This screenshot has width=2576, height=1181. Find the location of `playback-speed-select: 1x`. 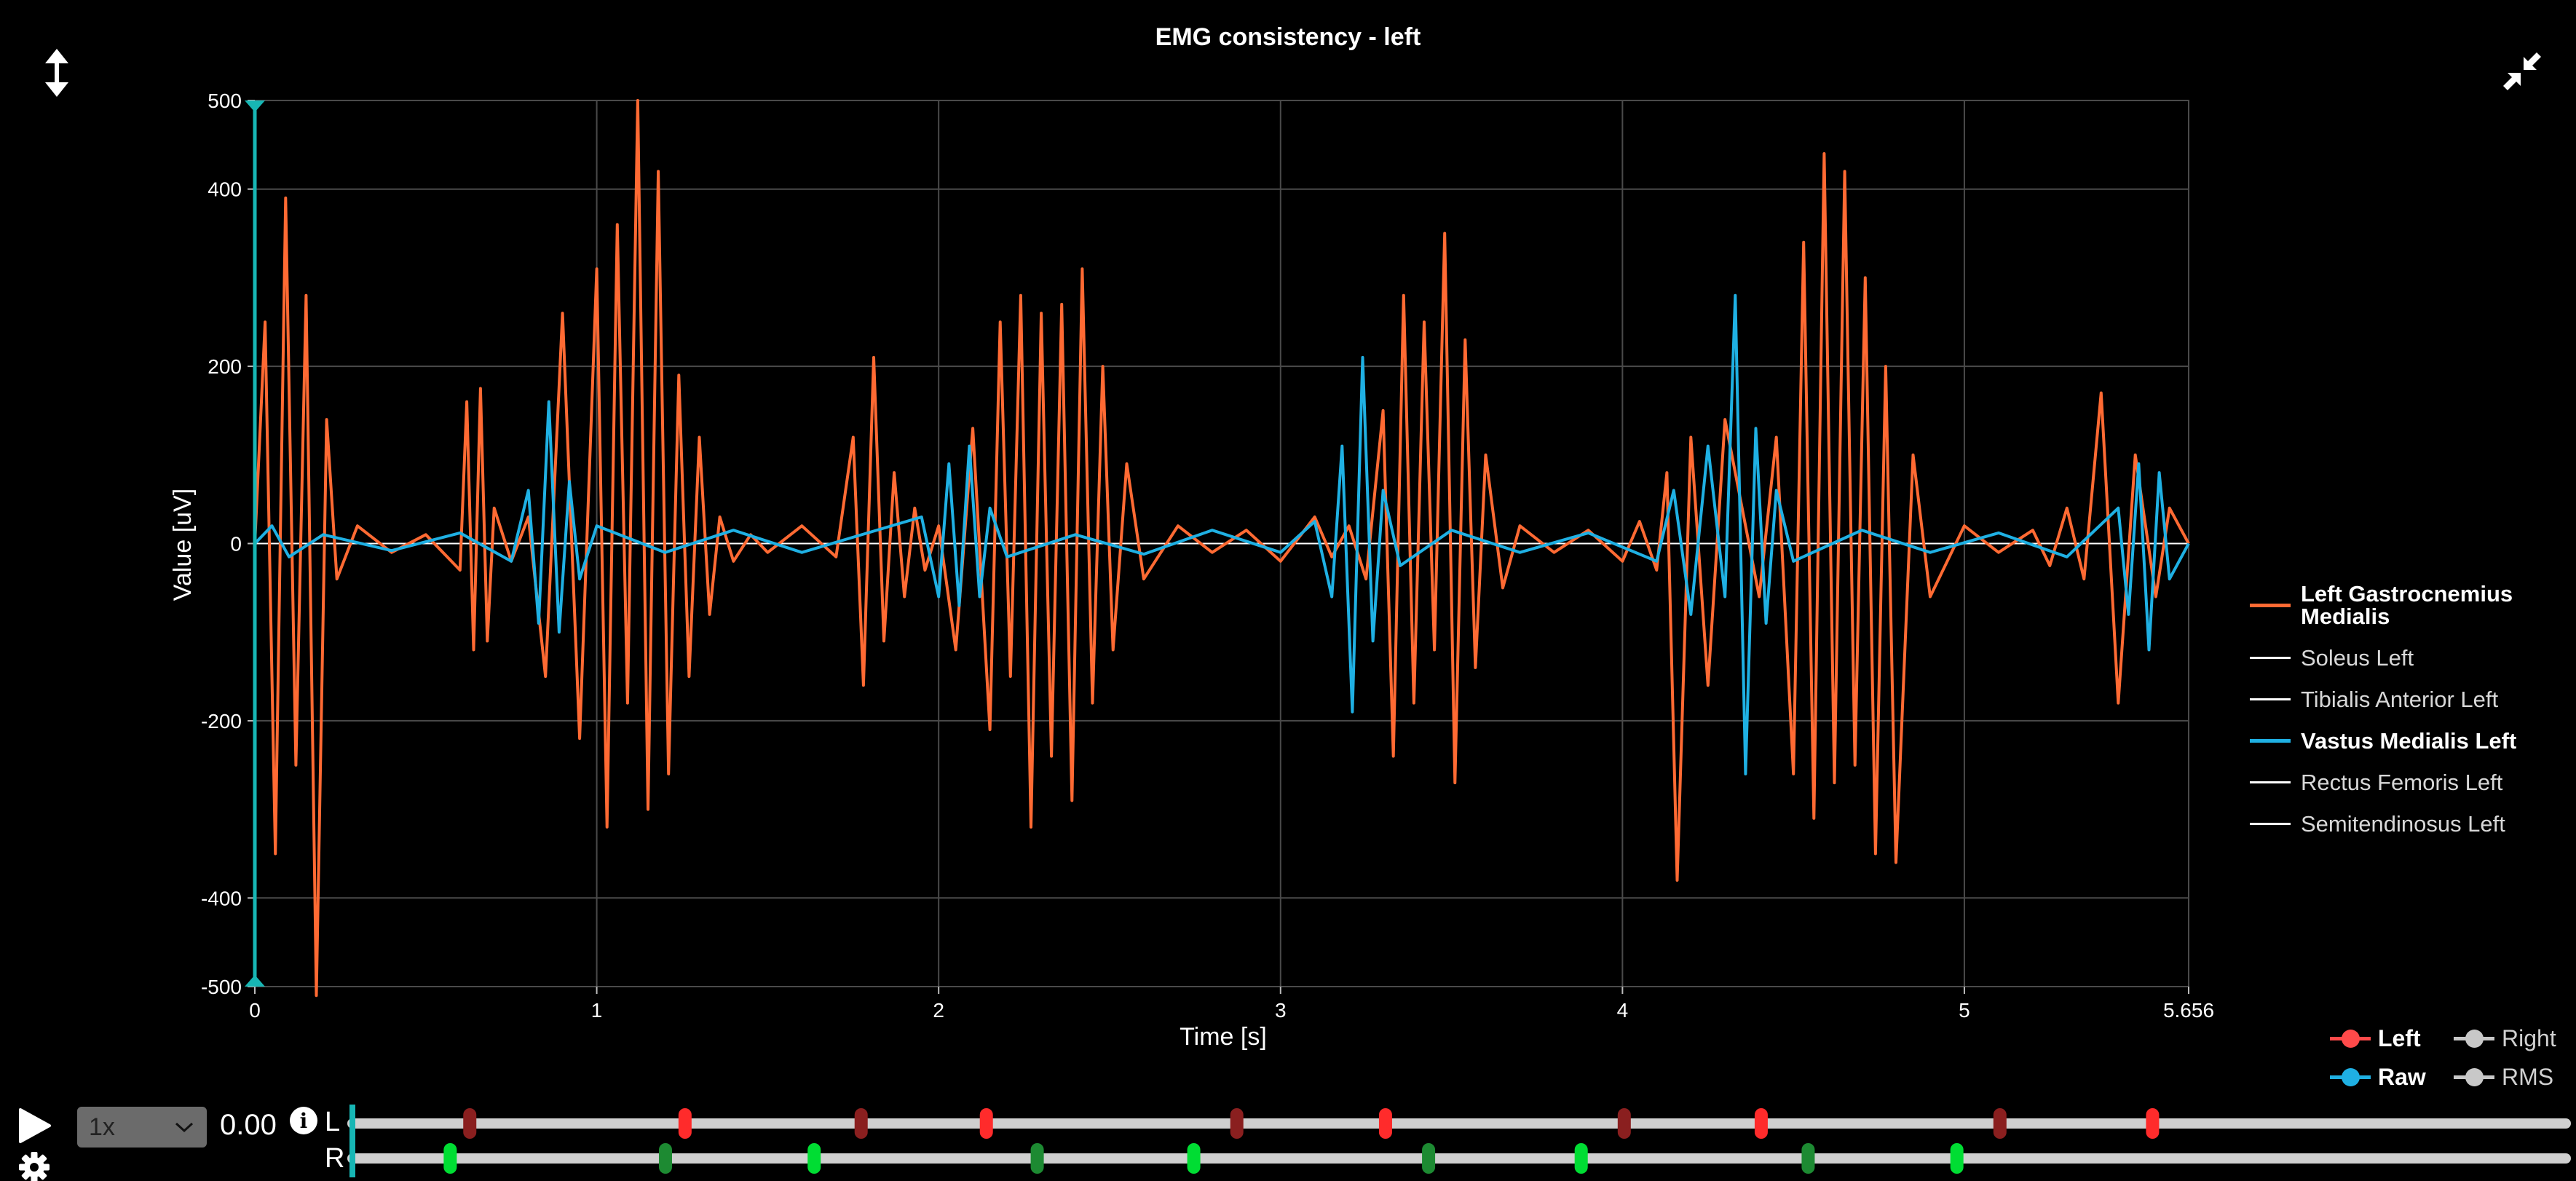

playback-speed-select: 1x is located at coordinates (142, 1127).